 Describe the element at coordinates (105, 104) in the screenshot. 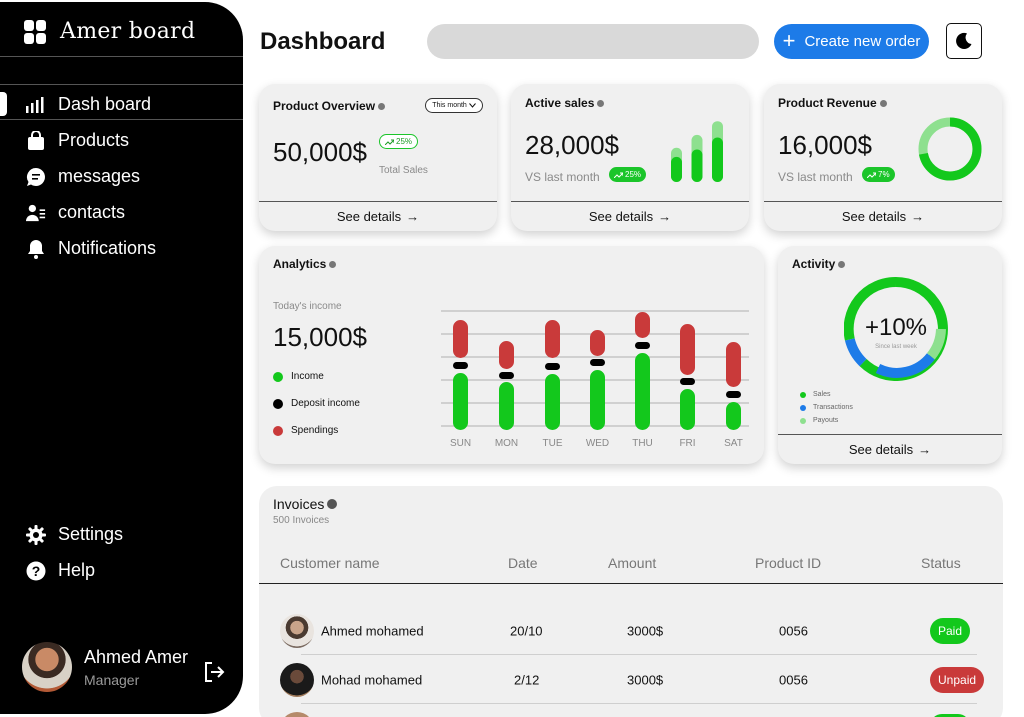

I see `sidebar-item-label: Dash board` at that location.